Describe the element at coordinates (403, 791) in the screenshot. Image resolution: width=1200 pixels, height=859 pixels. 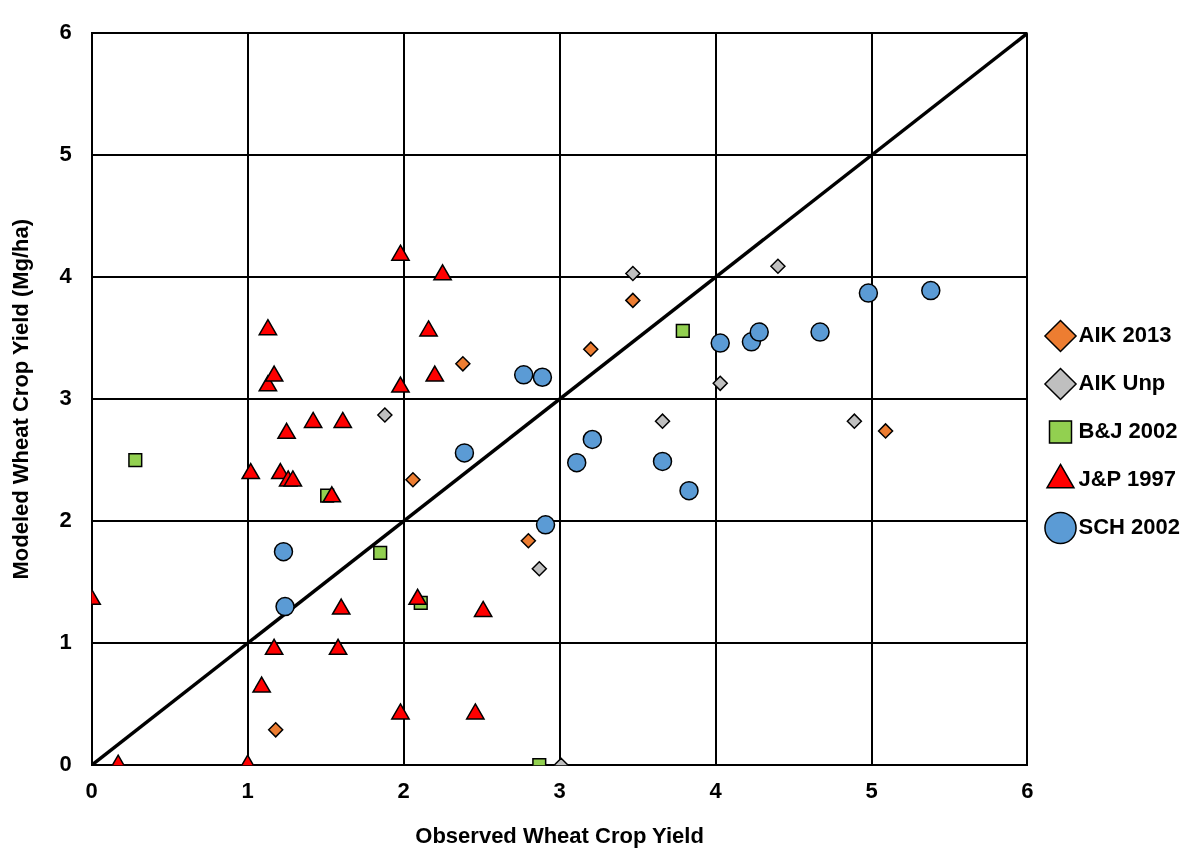
I see `x-tick-label: 2` at that location.